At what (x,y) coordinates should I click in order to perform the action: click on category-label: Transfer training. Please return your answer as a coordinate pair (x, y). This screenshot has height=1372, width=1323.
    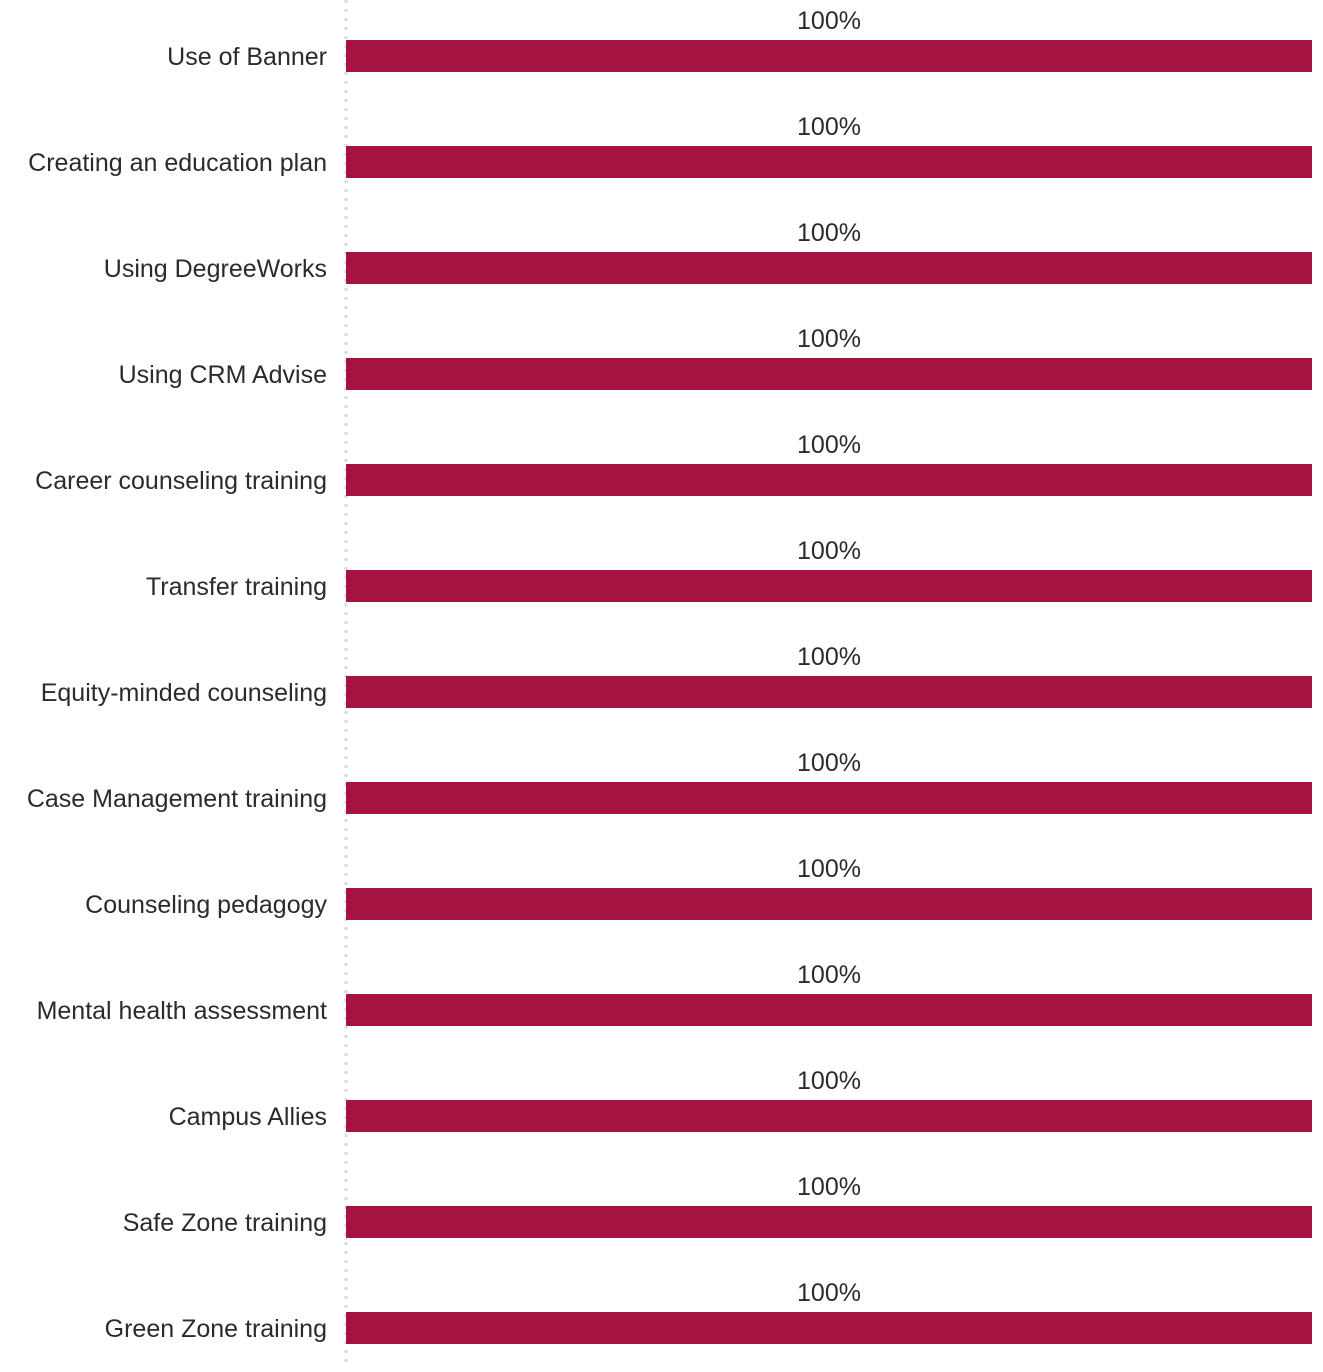
    Looking at the image, I should click on (236, 587).